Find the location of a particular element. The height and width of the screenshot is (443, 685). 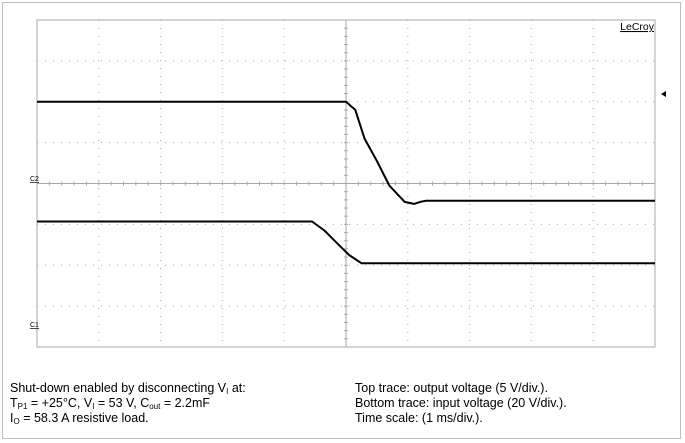

caption-time-scale: Time scale: (1 ms/div.). is located at coordinates (419, 418).